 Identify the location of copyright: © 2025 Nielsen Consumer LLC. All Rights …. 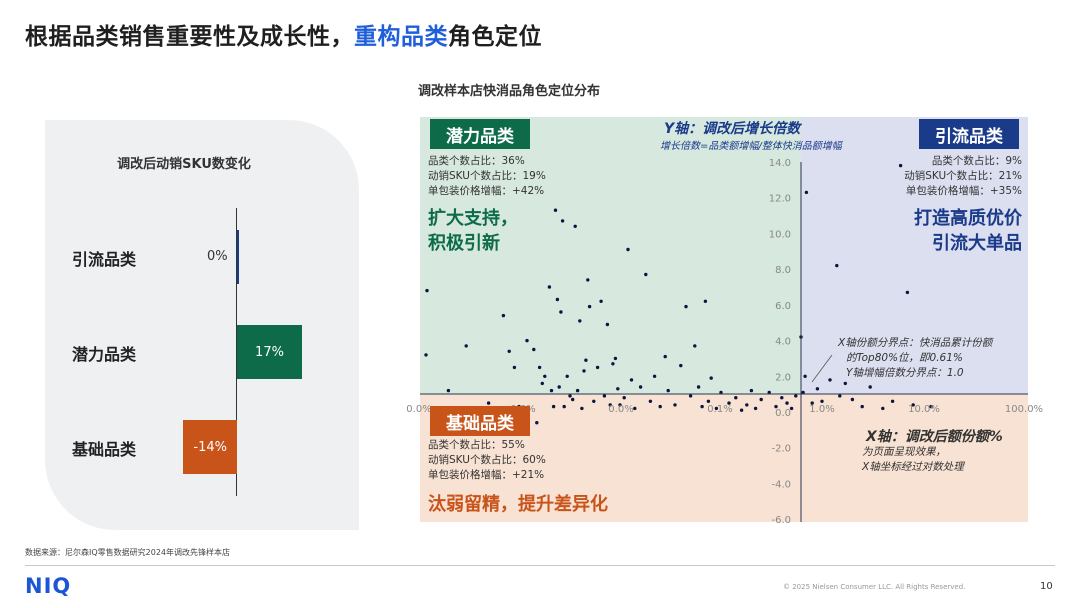
(874, 587).